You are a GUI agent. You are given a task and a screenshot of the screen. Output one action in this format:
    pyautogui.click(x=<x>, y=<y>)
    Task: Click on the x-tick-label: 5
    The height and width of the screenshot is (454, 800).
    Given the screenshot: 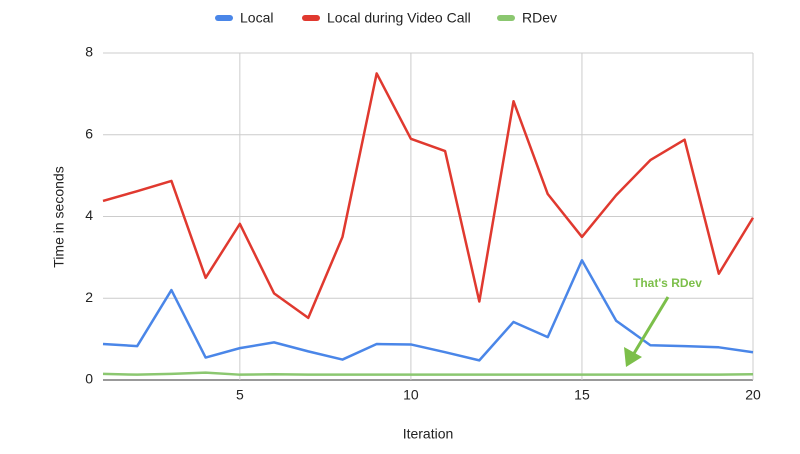 What is the action you would take?
    pyautogui.click(x=240, y=395)
    